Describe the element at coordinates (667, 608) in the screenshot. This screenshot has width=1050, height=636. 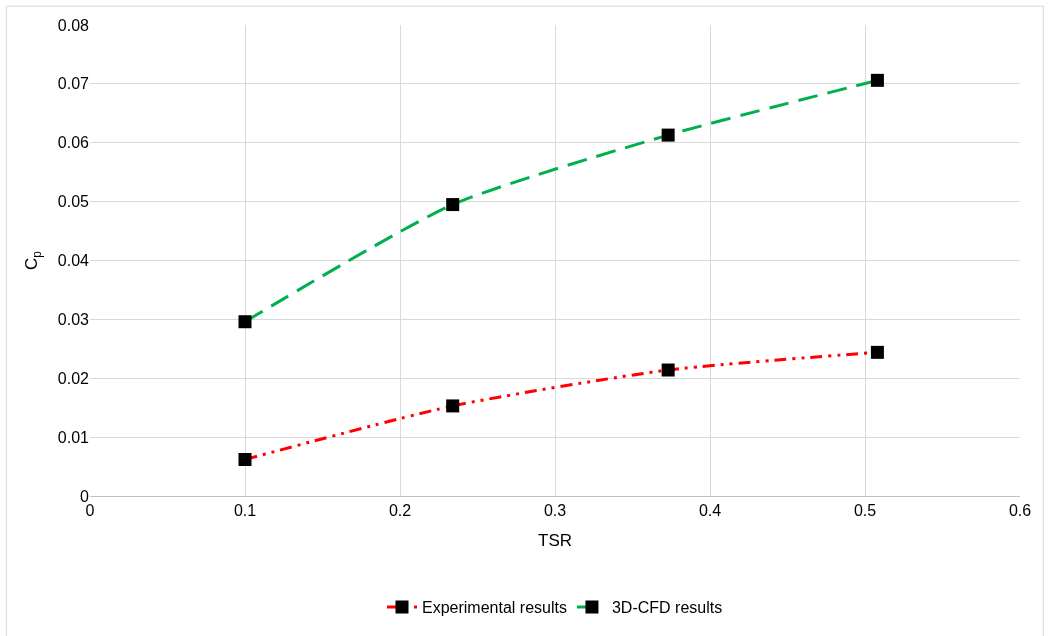
I see `legend-label: 3D-CFD results` at that location.